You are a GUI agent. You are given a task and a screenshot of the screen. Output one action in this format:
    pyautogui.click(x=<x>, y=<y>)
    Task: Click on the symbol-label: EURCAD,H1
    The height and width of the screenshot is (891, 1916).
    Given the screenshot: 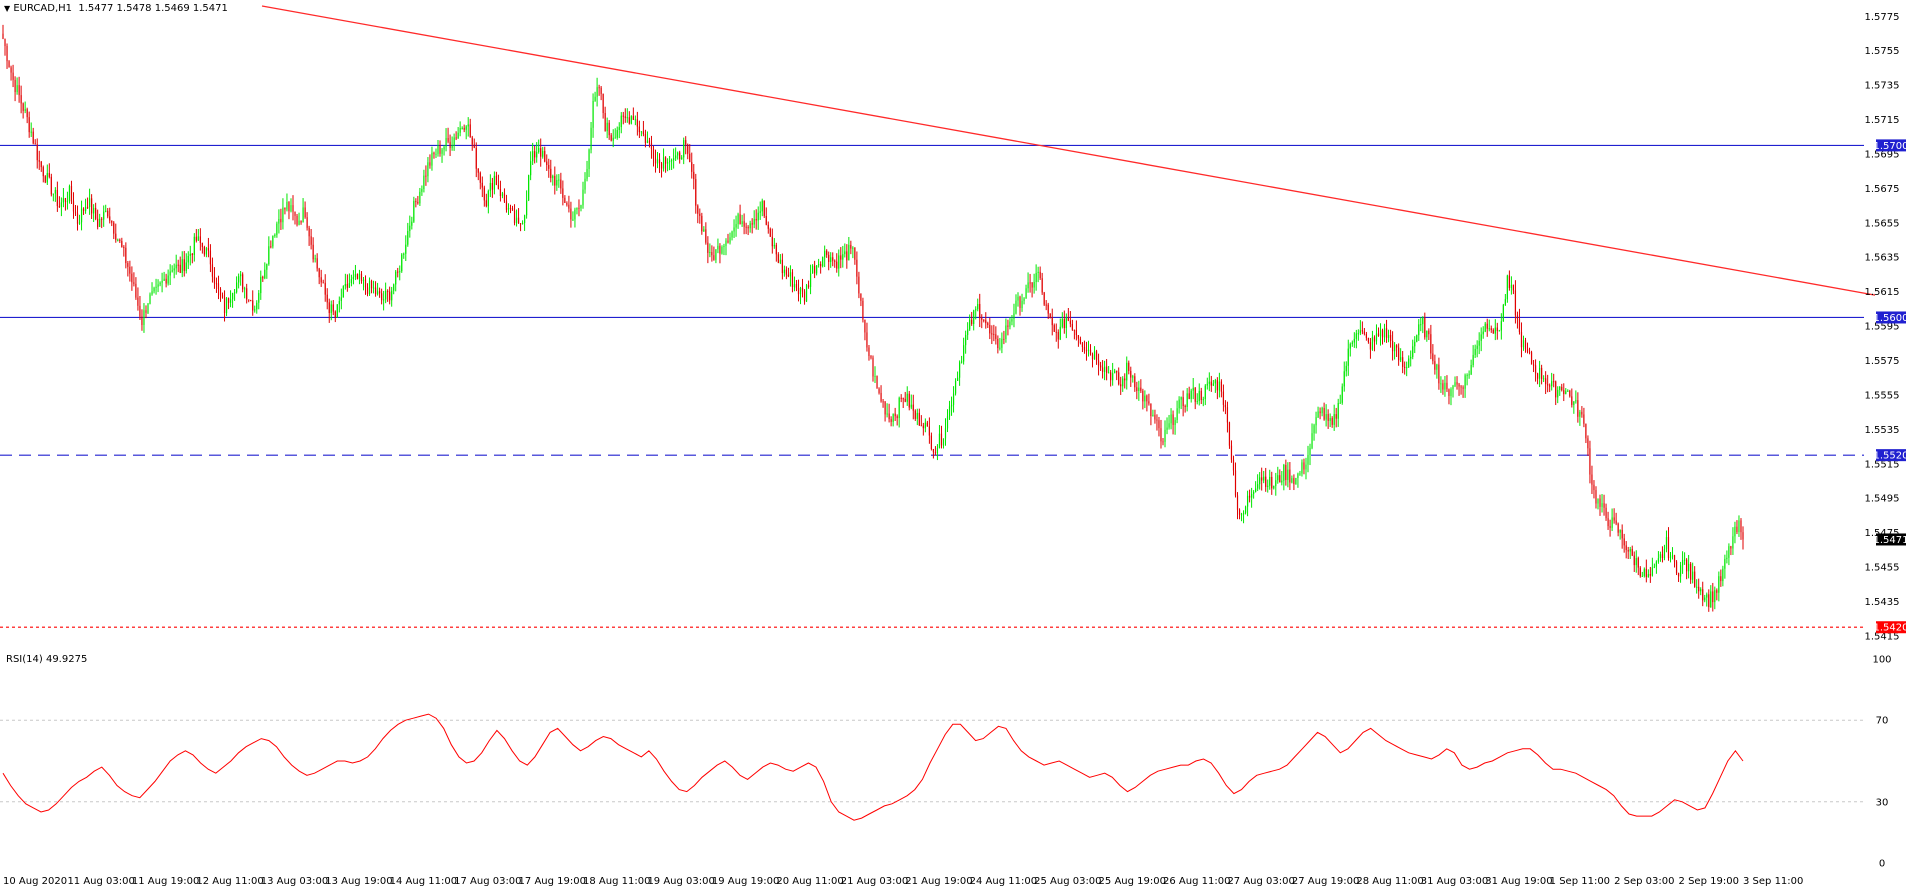 What is the action you would take?
    pyautogui.click(x=43, y=8)
    